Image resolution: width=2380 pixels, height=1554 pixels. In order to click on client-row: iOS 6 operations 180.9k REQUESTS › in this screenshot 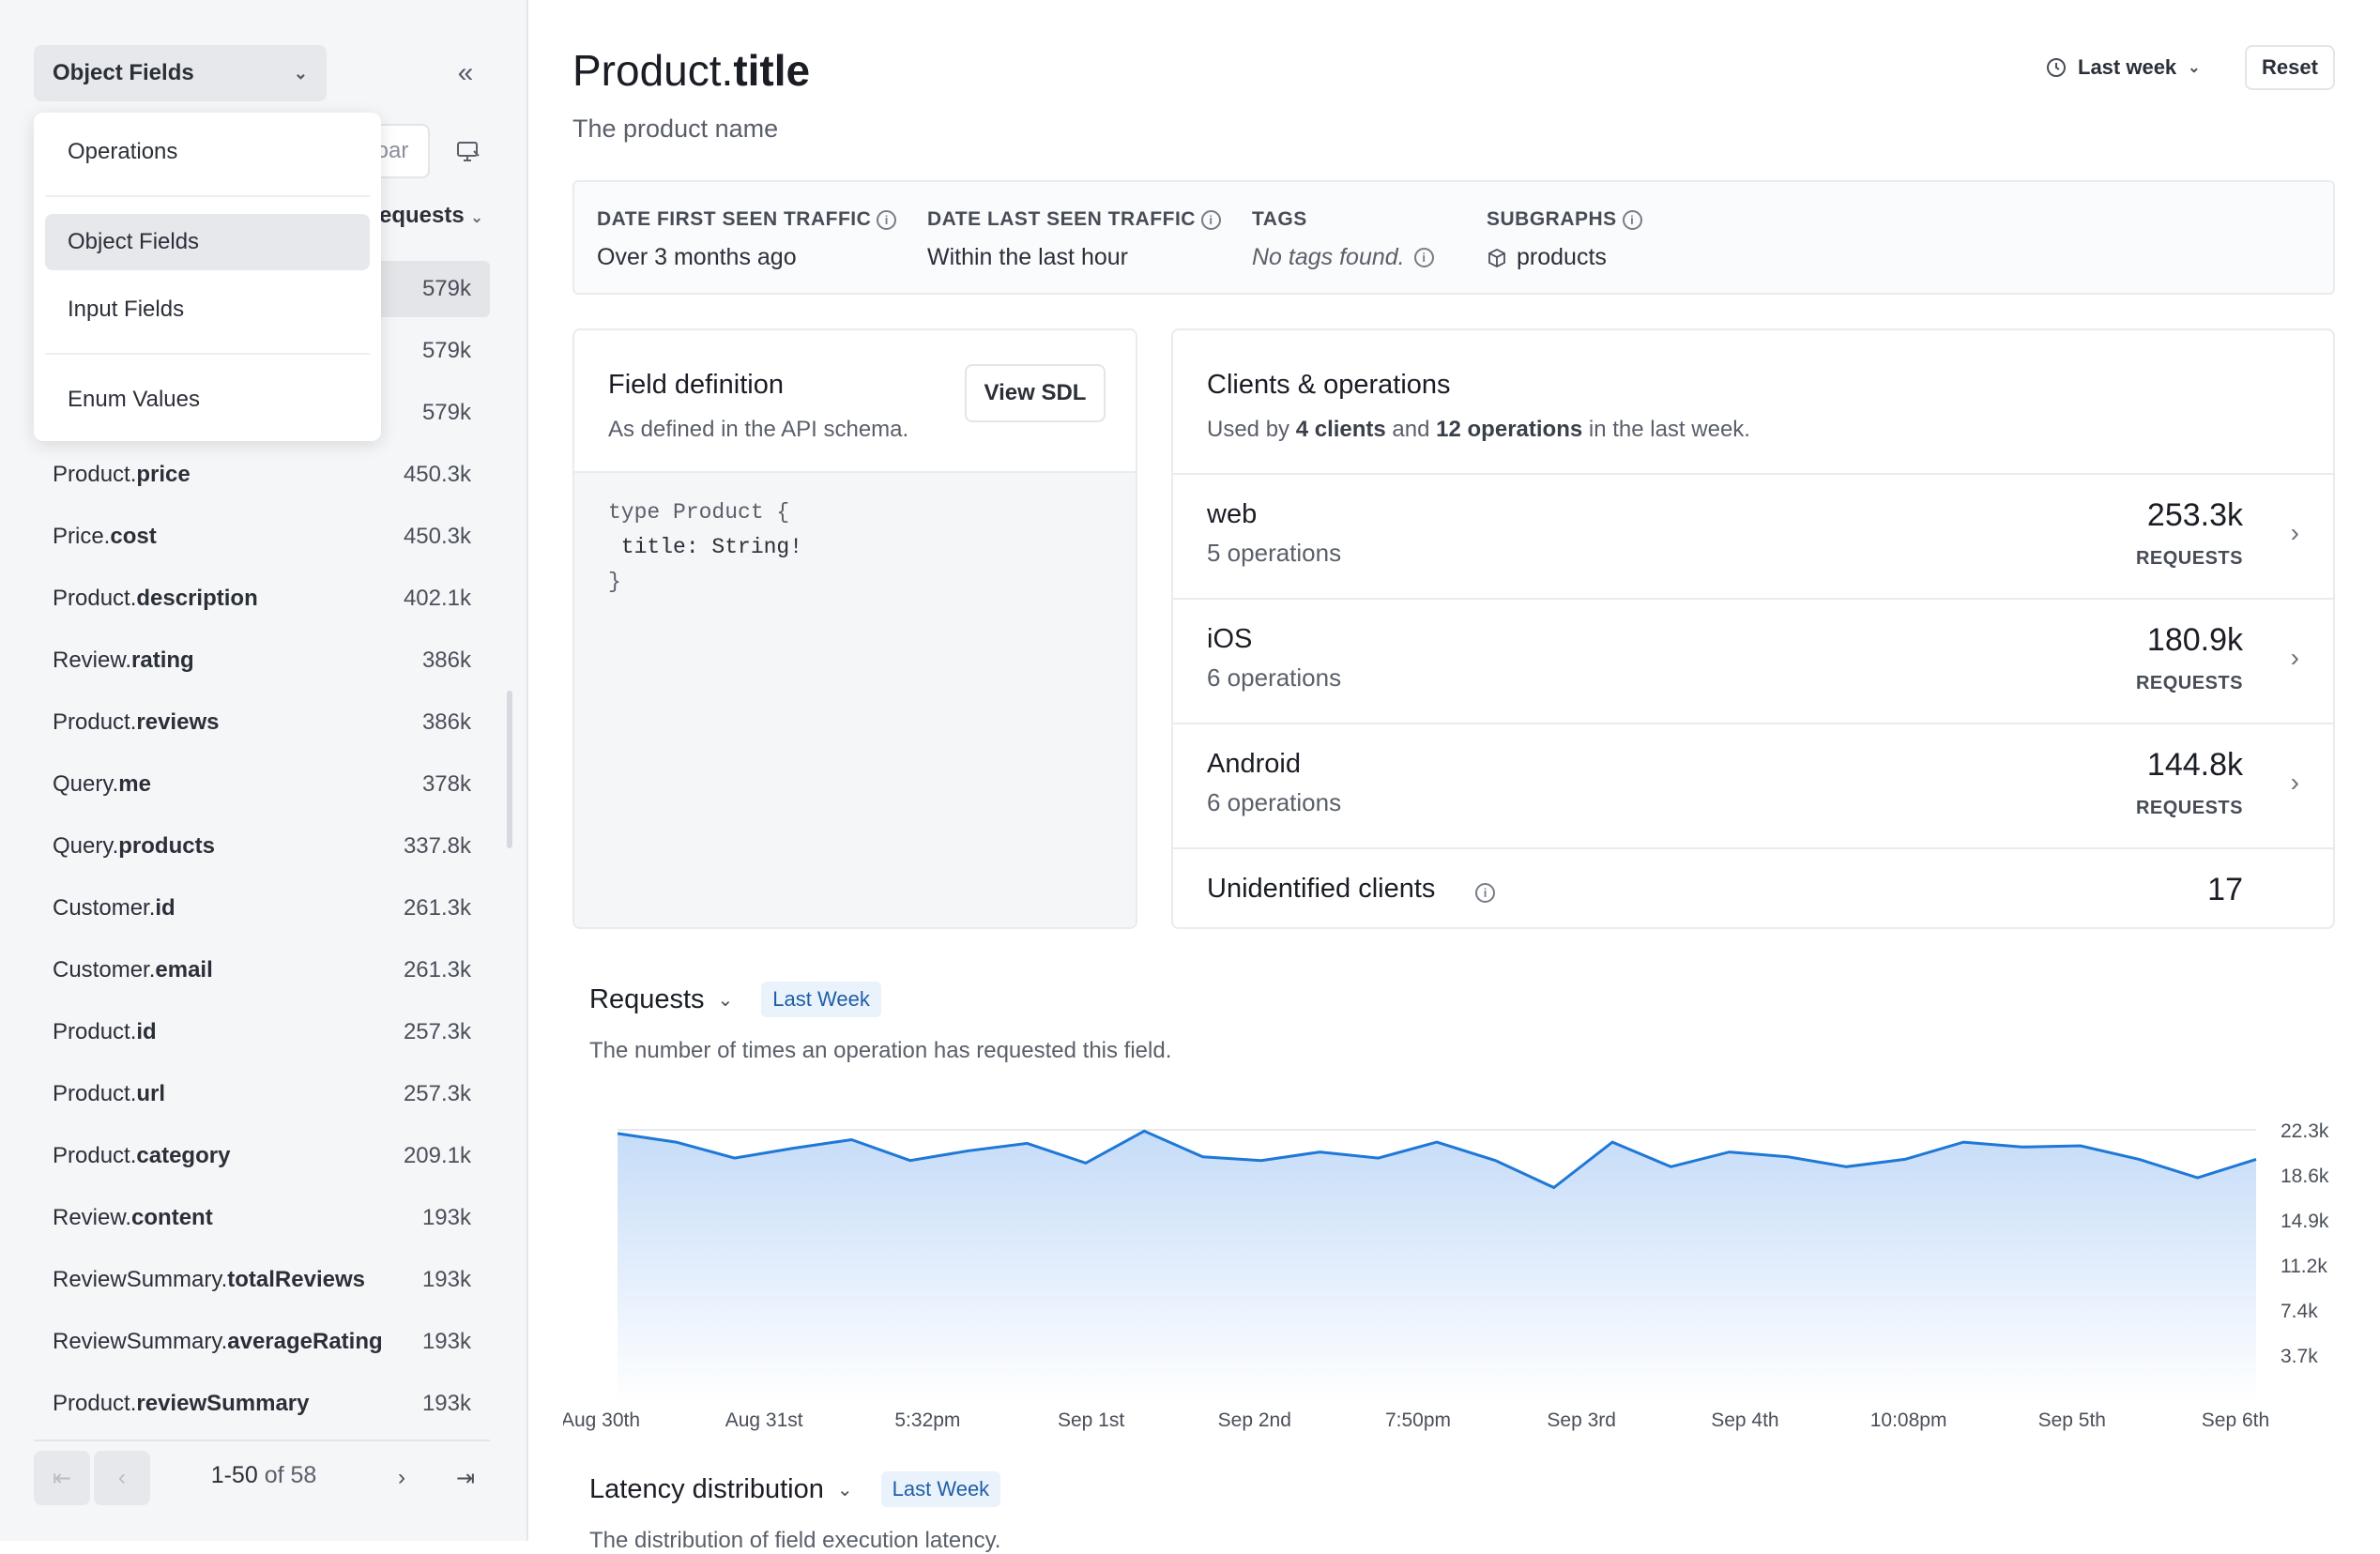, I will do `click(1753, 661)`.